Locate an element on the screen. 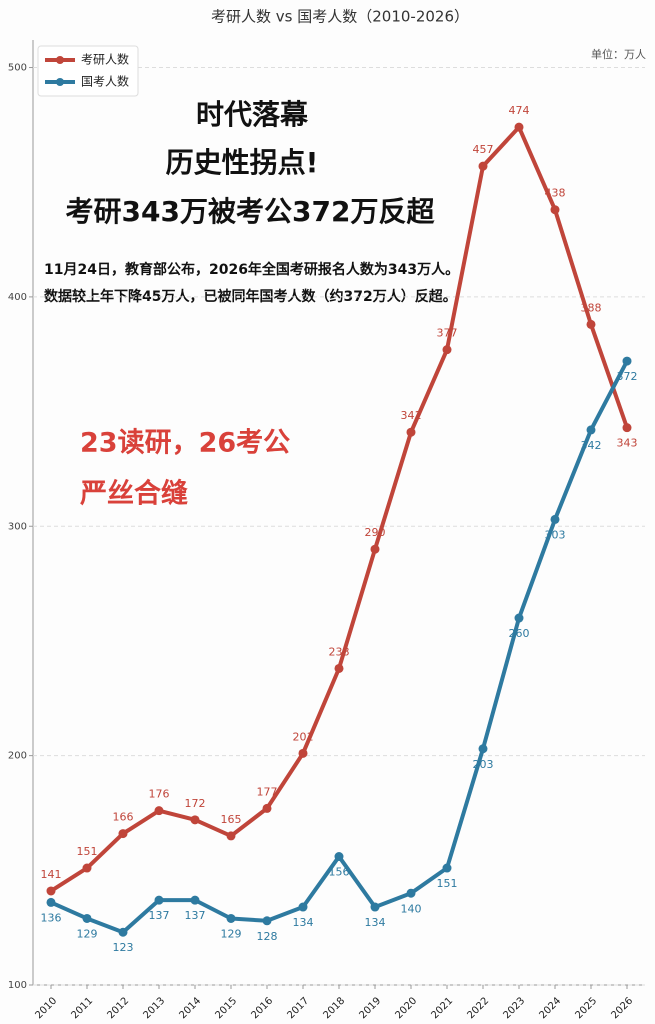 The height and width of the screenshot is (1024, 655). data-label: 128 is located at coordinates (267, 936).